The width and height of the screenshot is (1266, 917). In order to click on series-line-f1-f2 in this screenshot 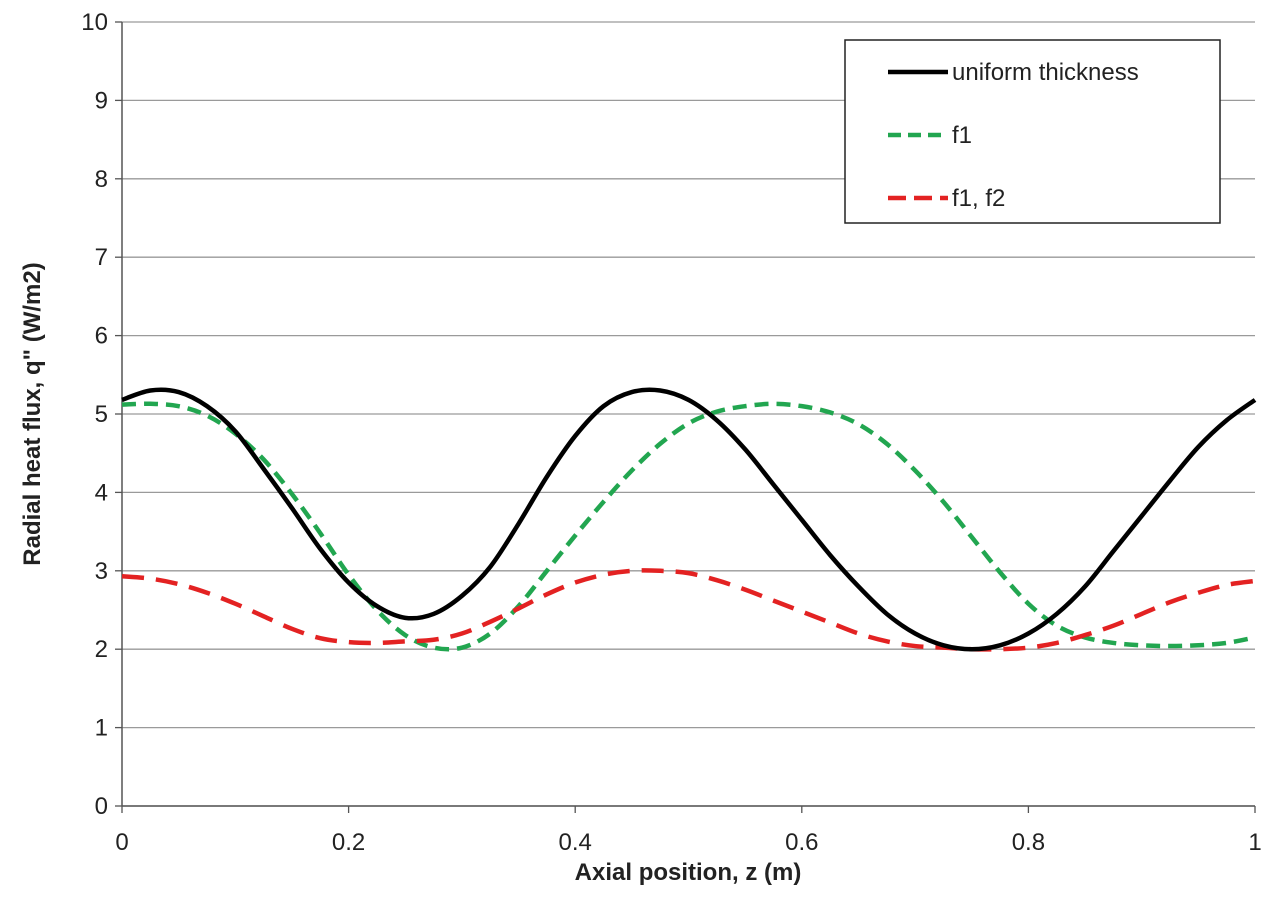, I will do `click(688, 610)`.